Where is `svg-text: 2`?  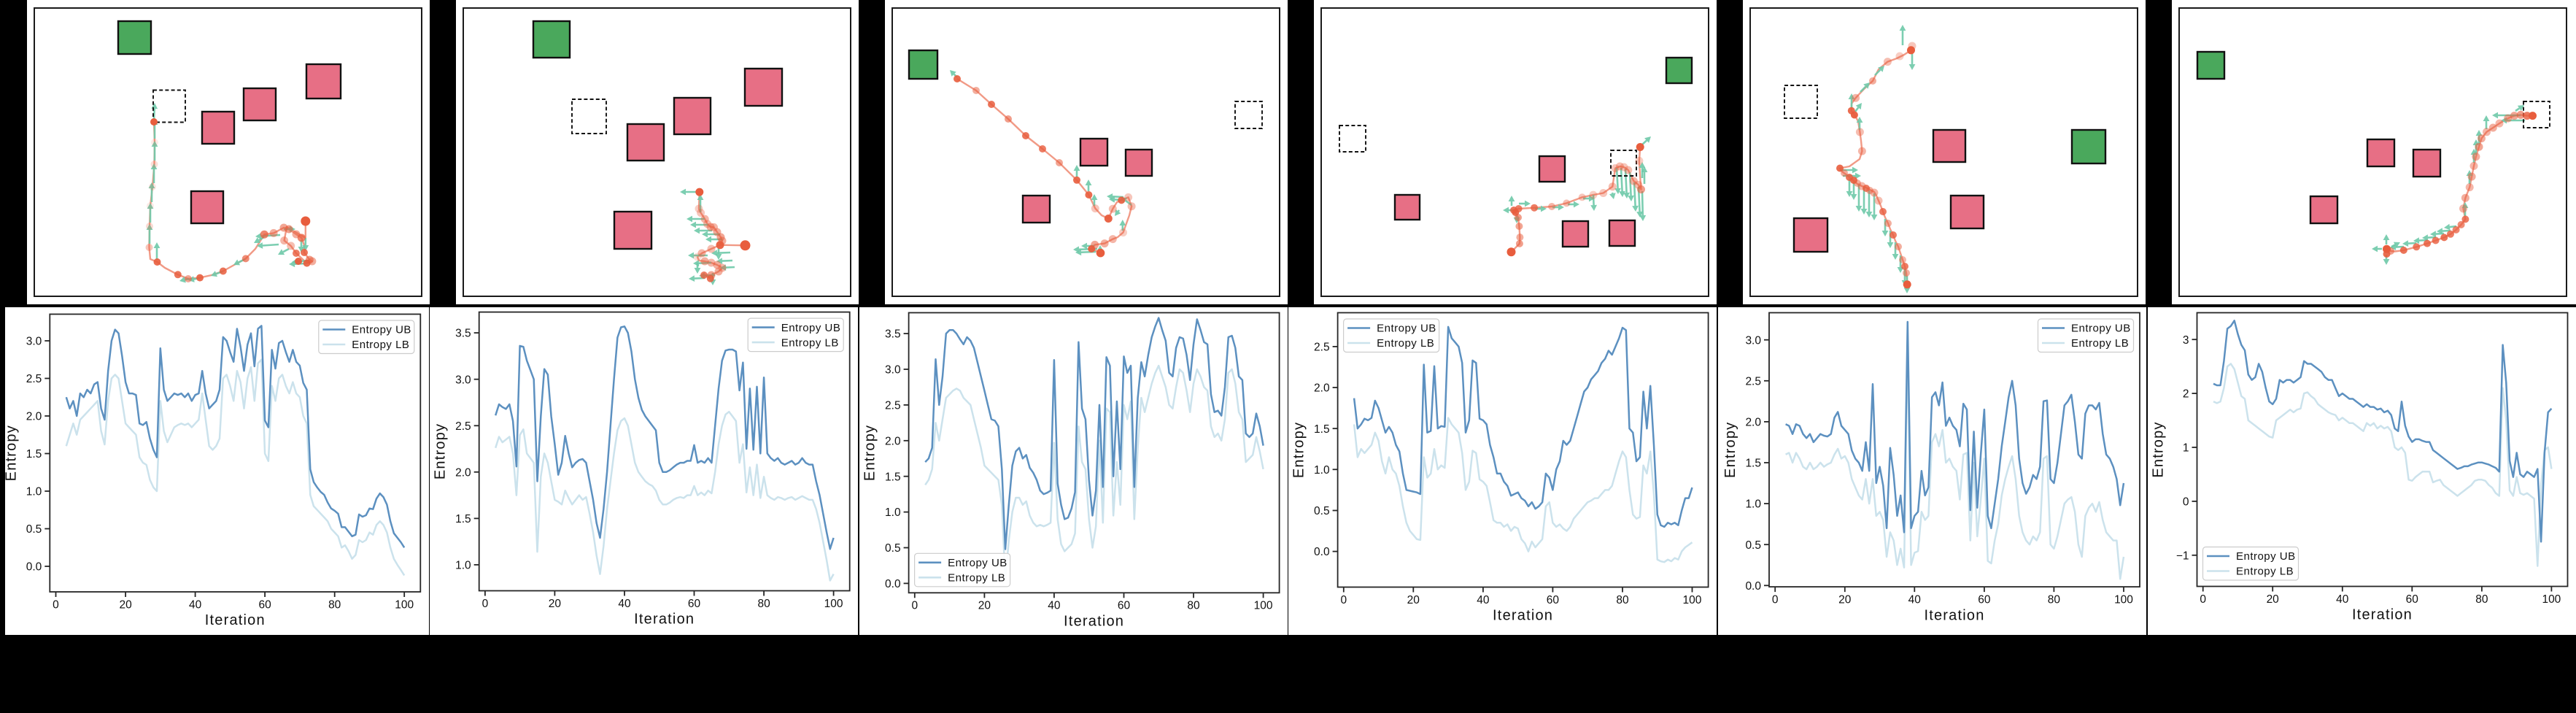
svg-text: 2 is located at coordinates (2185, 394).